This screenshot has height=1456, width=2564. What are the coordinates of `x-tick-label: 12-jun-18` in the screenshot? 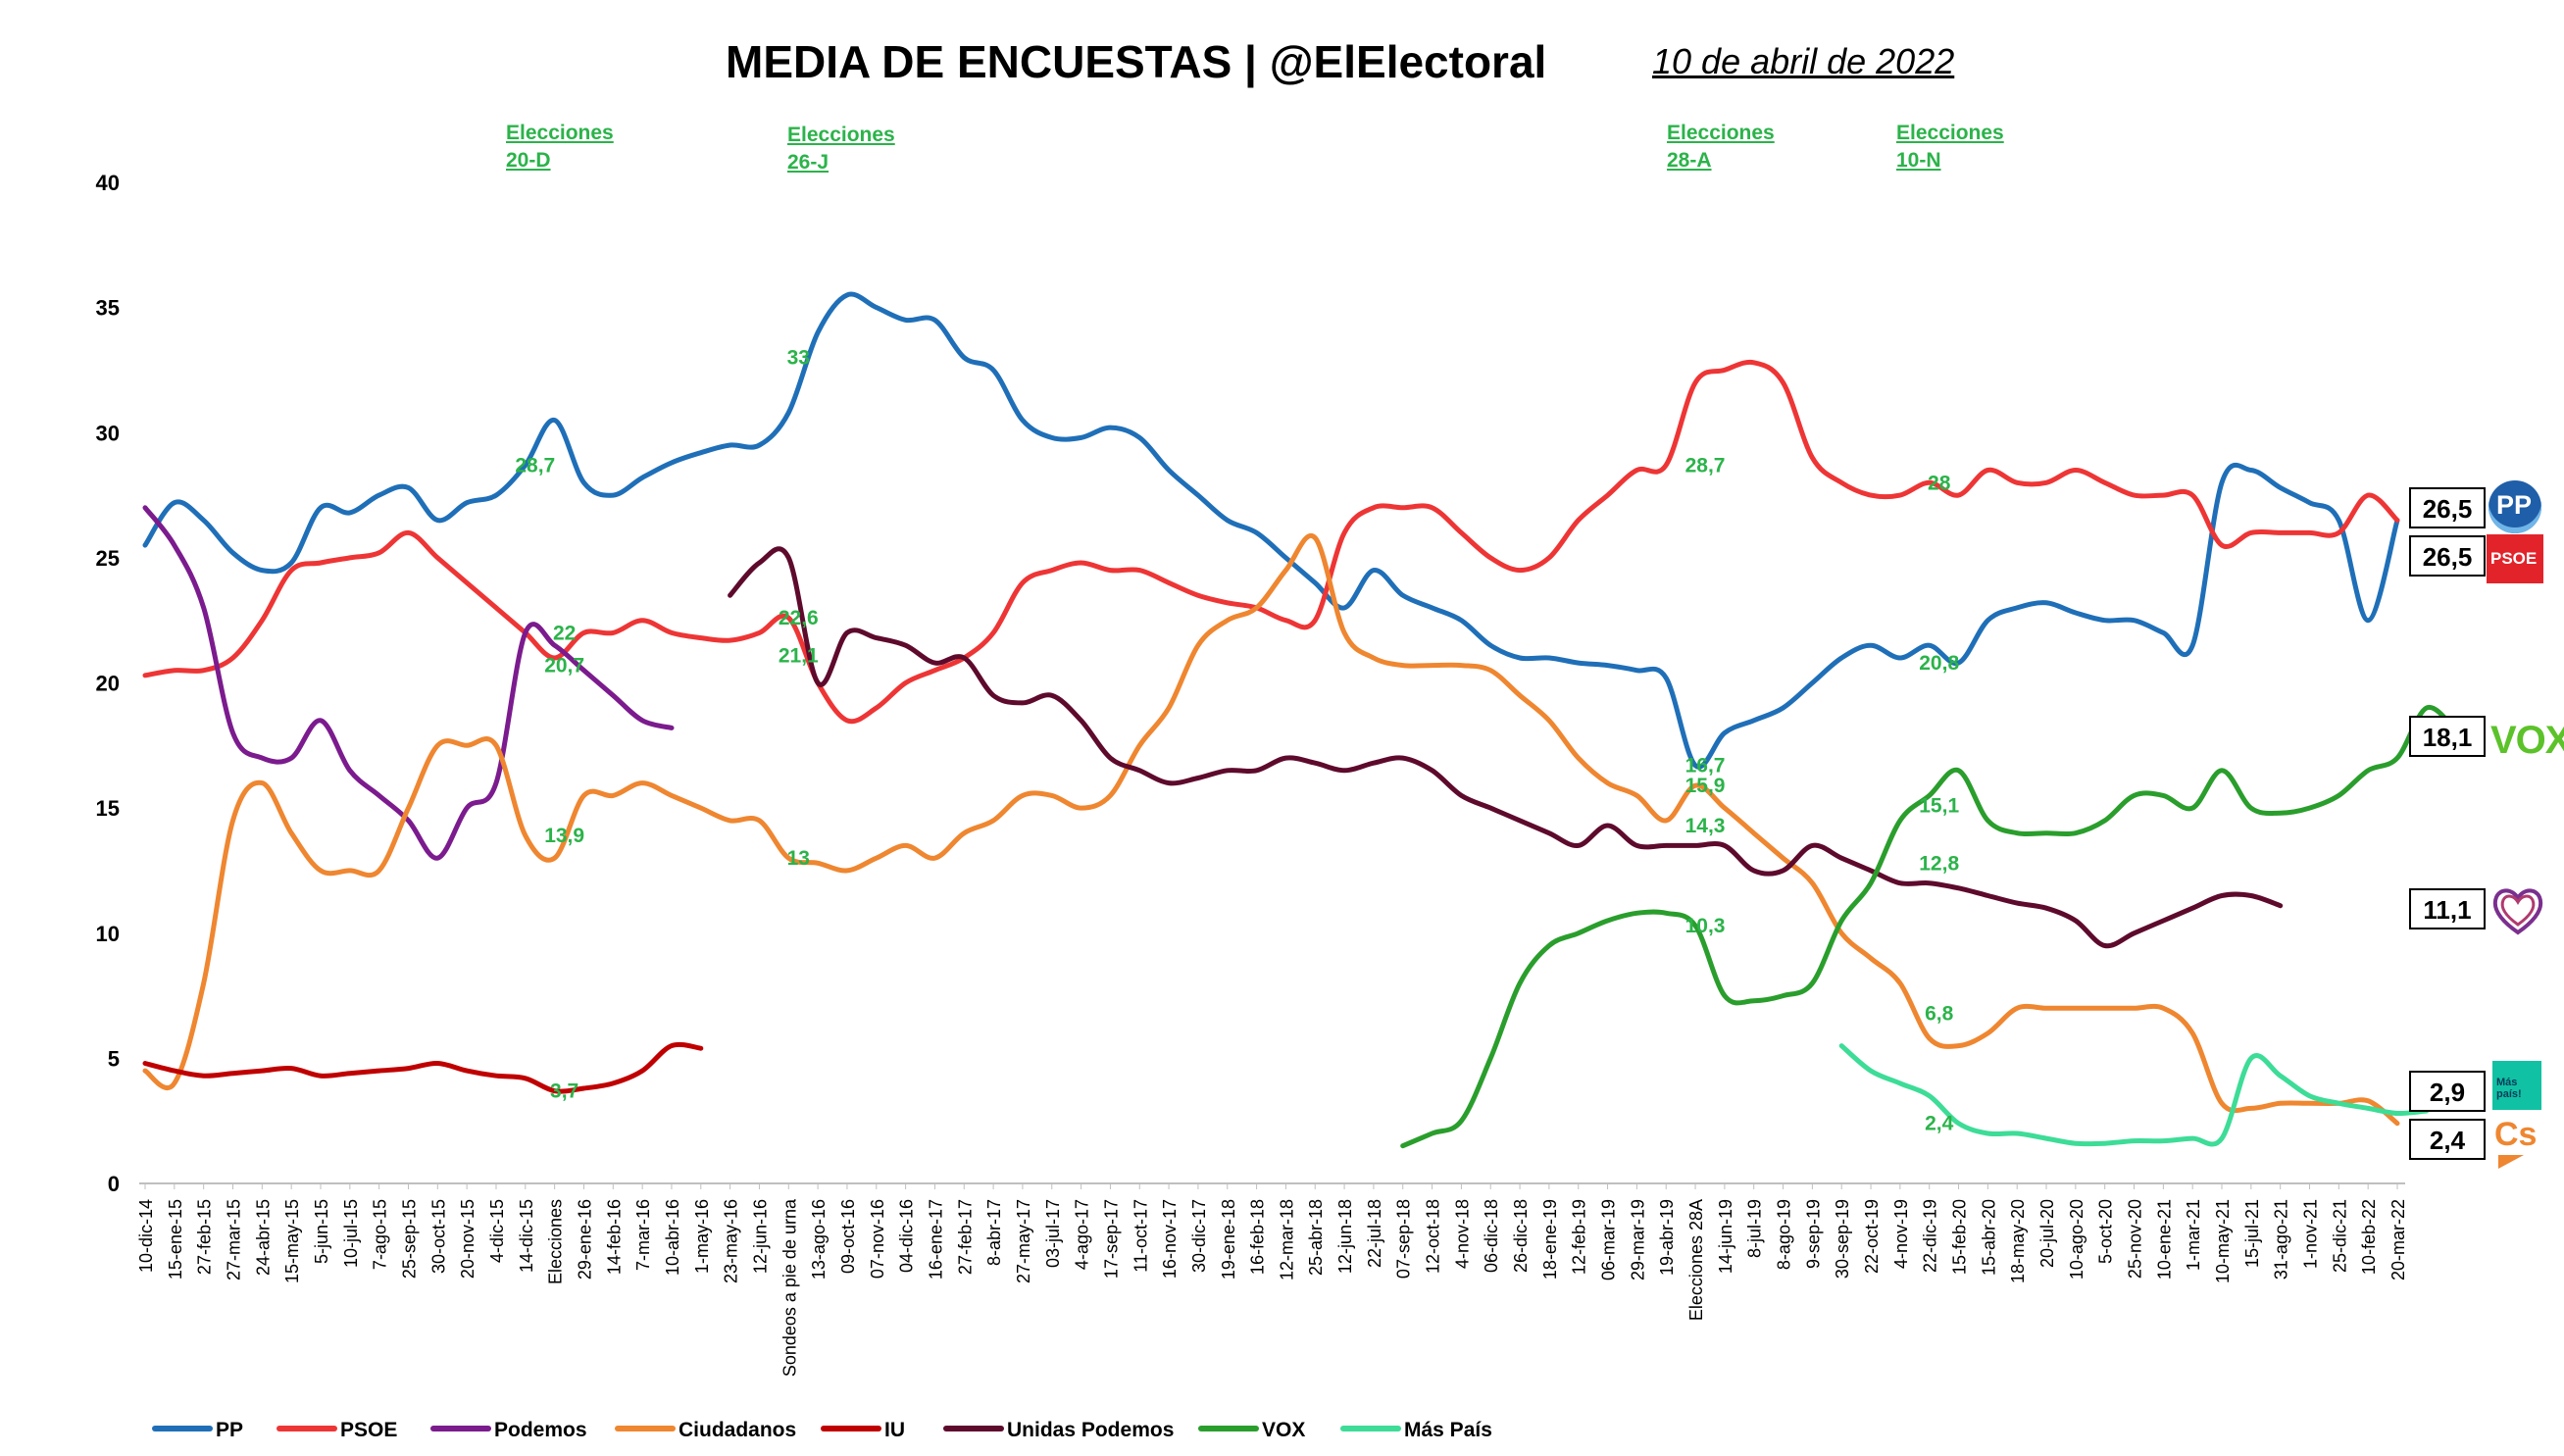 It's located at (1345, 1236).